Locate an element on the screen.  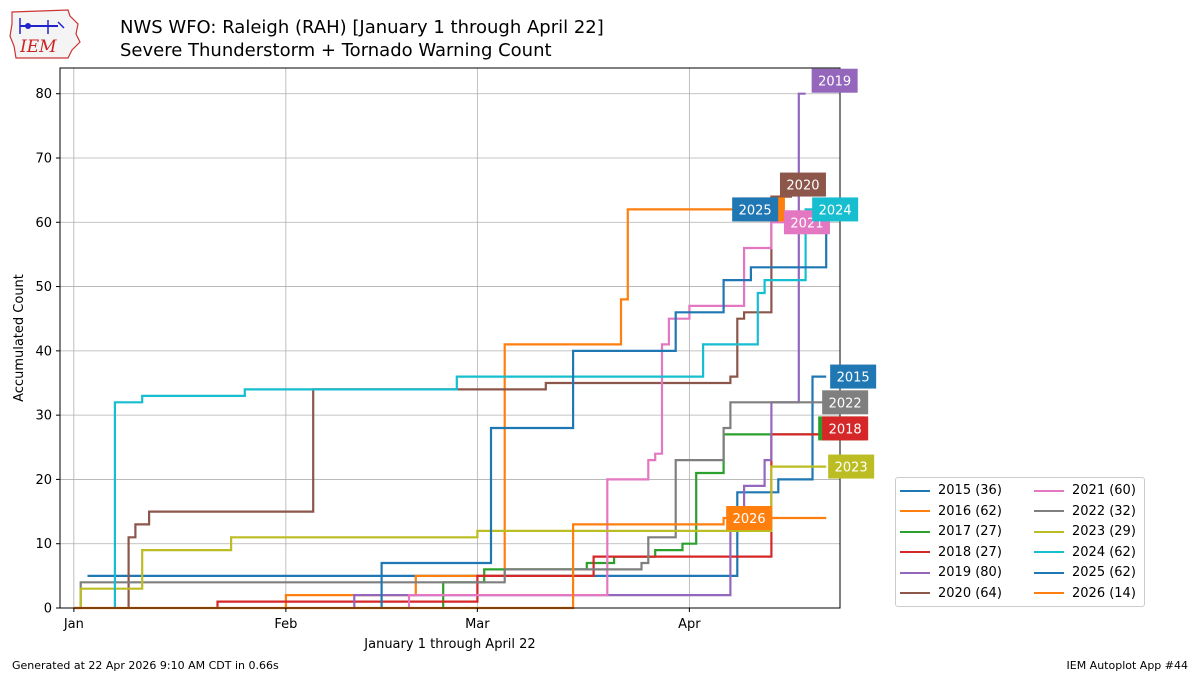
legend-item-2021: 2021 (60) is located at coordinates (1085, 491).